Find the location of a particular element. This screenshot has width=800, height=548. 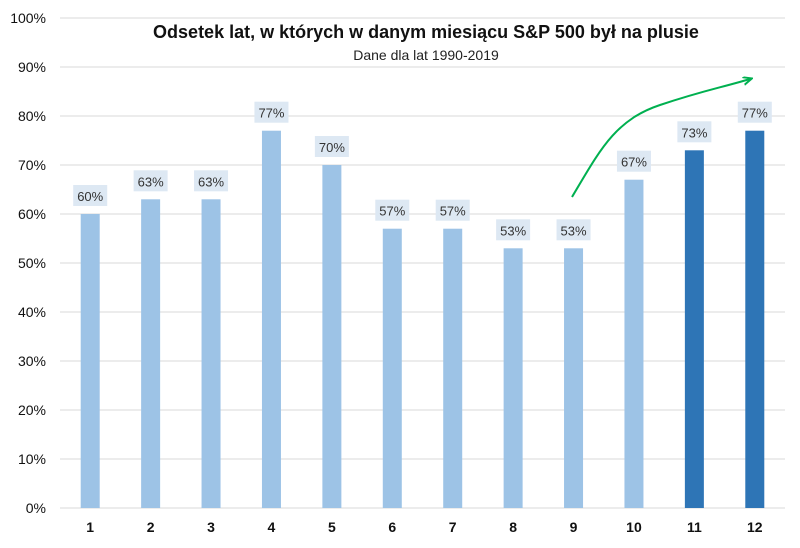

x-tick-label: 11 is located at coordinates (694, 527).